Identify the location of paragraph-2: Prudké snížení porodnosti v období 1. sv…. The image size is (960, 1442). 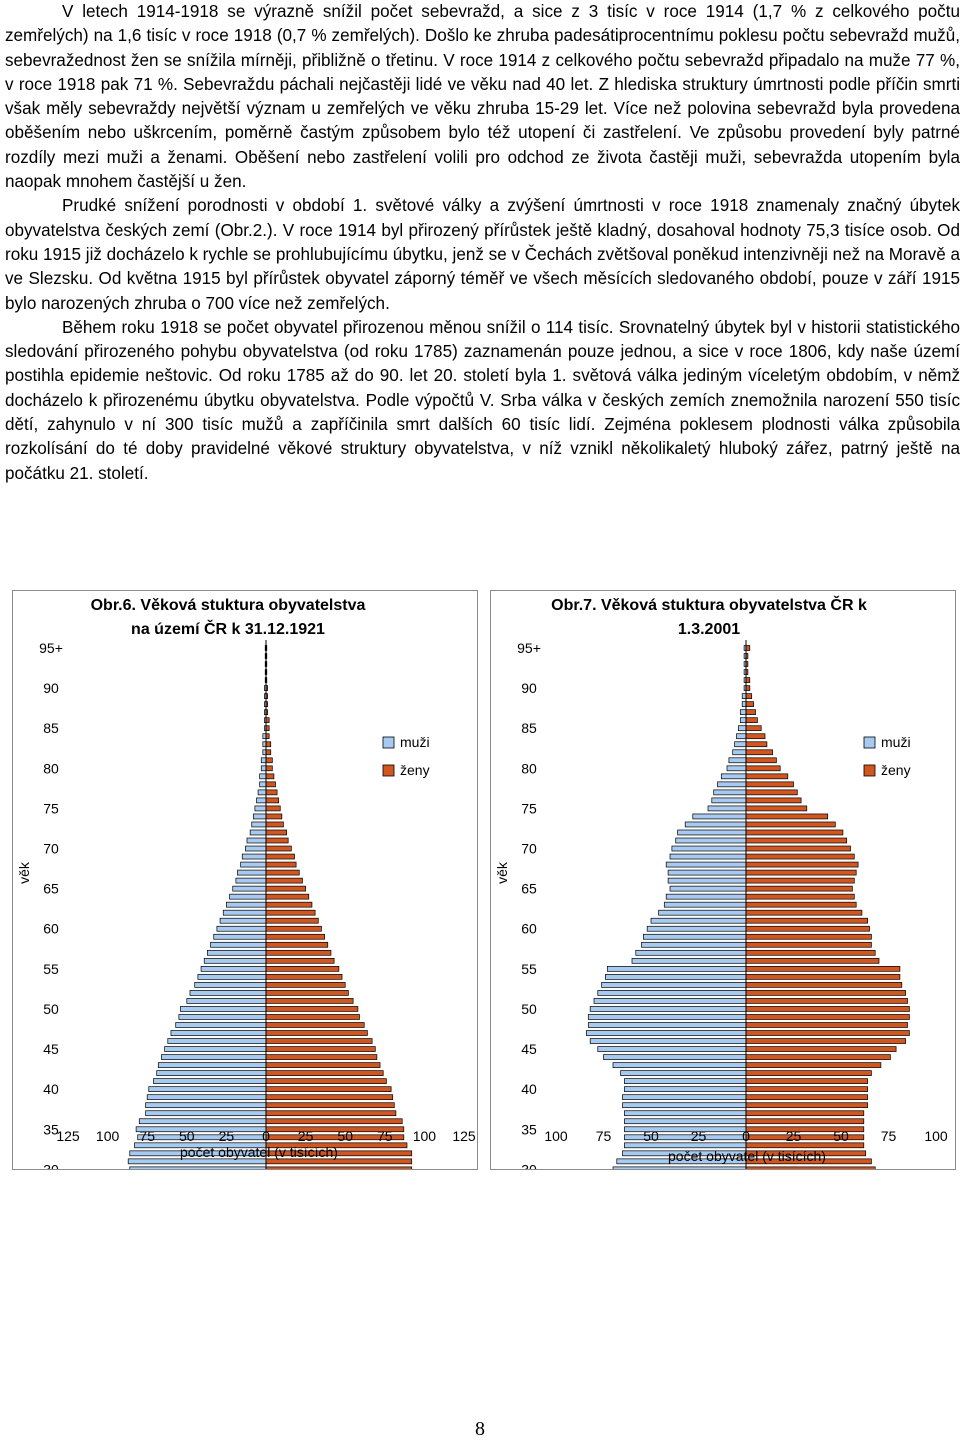
(482, 254).